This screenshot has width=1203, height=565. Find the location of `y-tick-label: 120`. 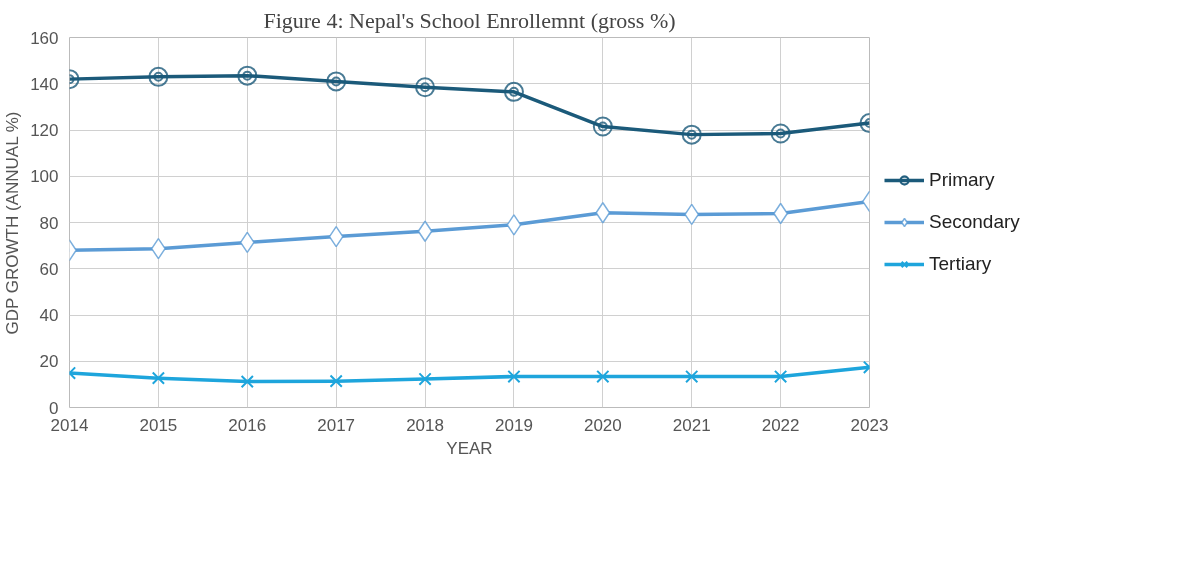

y-tick-label: 120 is located at coordinates (44, 130).